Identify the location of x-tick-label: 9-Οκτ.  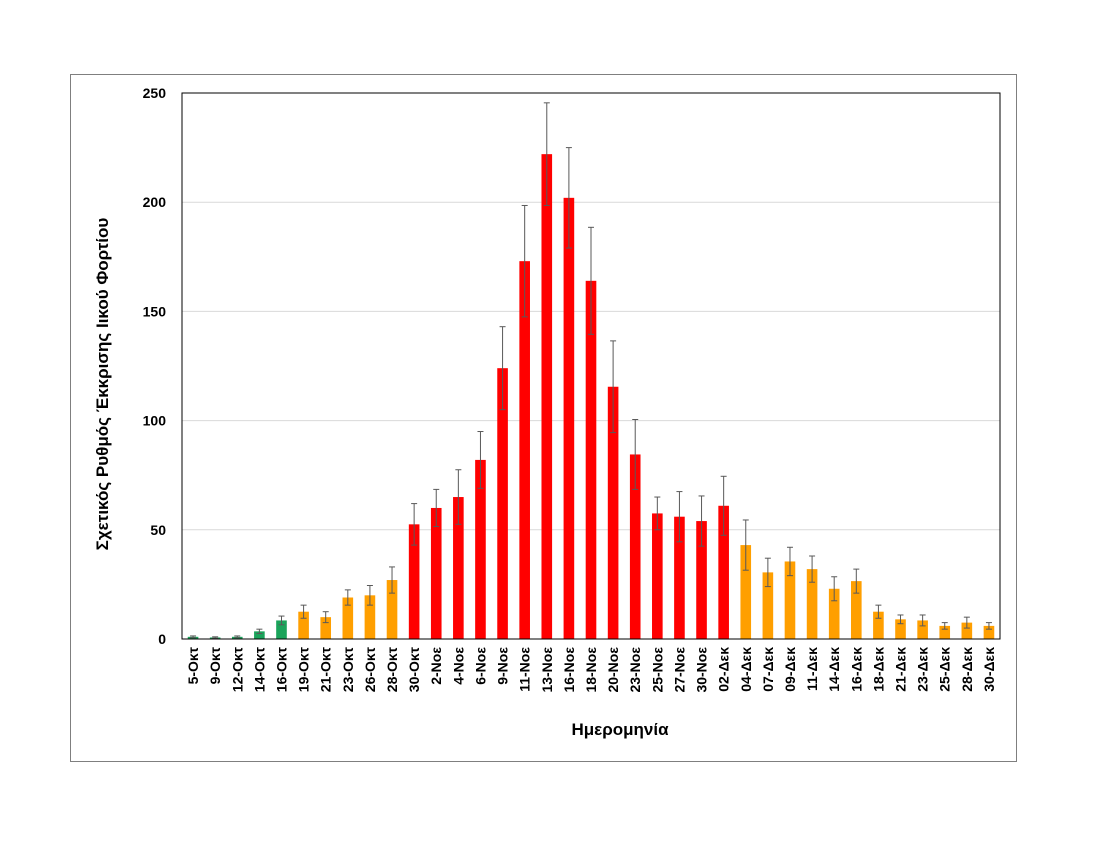
(215, 665).